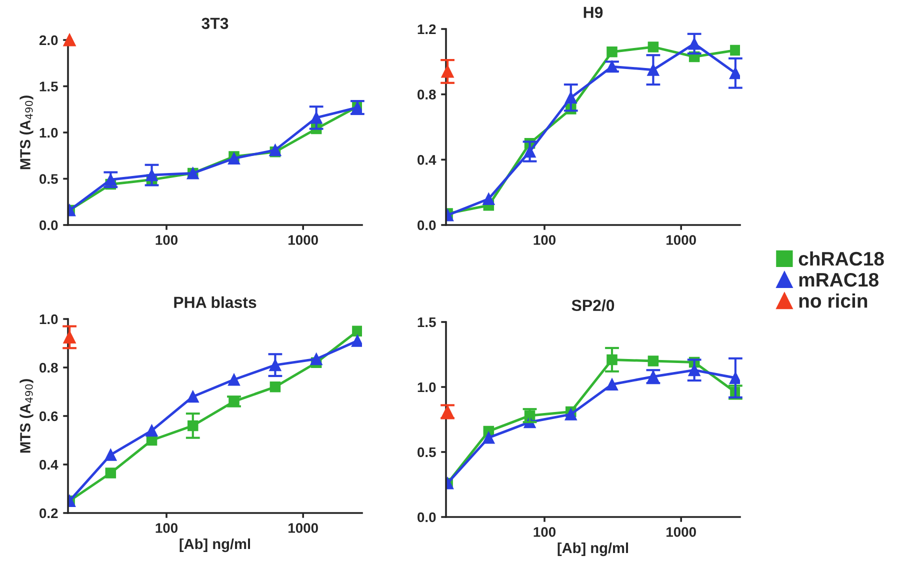  Describe the element at coordinates (839, 279) in the screenshot. I see `legend-label: mRAC18` at that location.